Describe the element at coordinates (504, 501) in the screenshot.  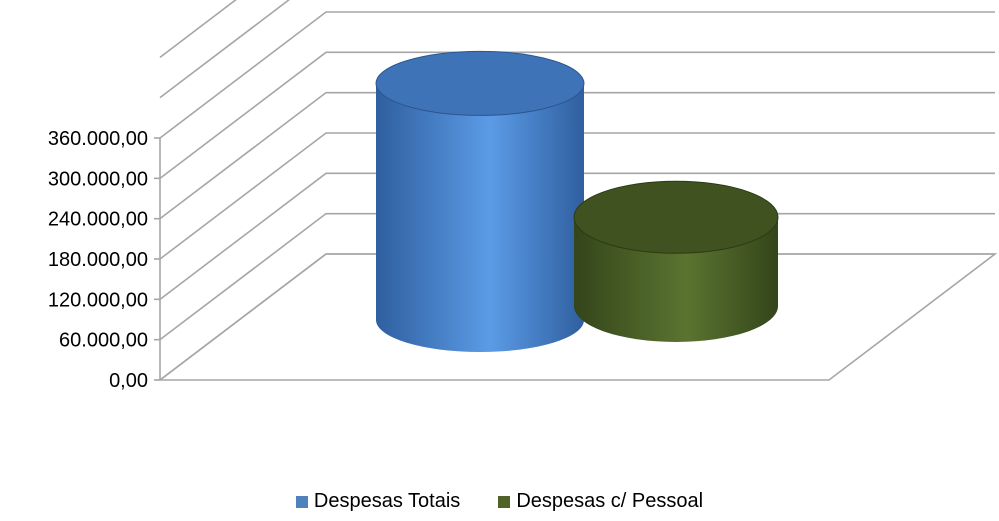
I see `legend-swatch-green` at that location.